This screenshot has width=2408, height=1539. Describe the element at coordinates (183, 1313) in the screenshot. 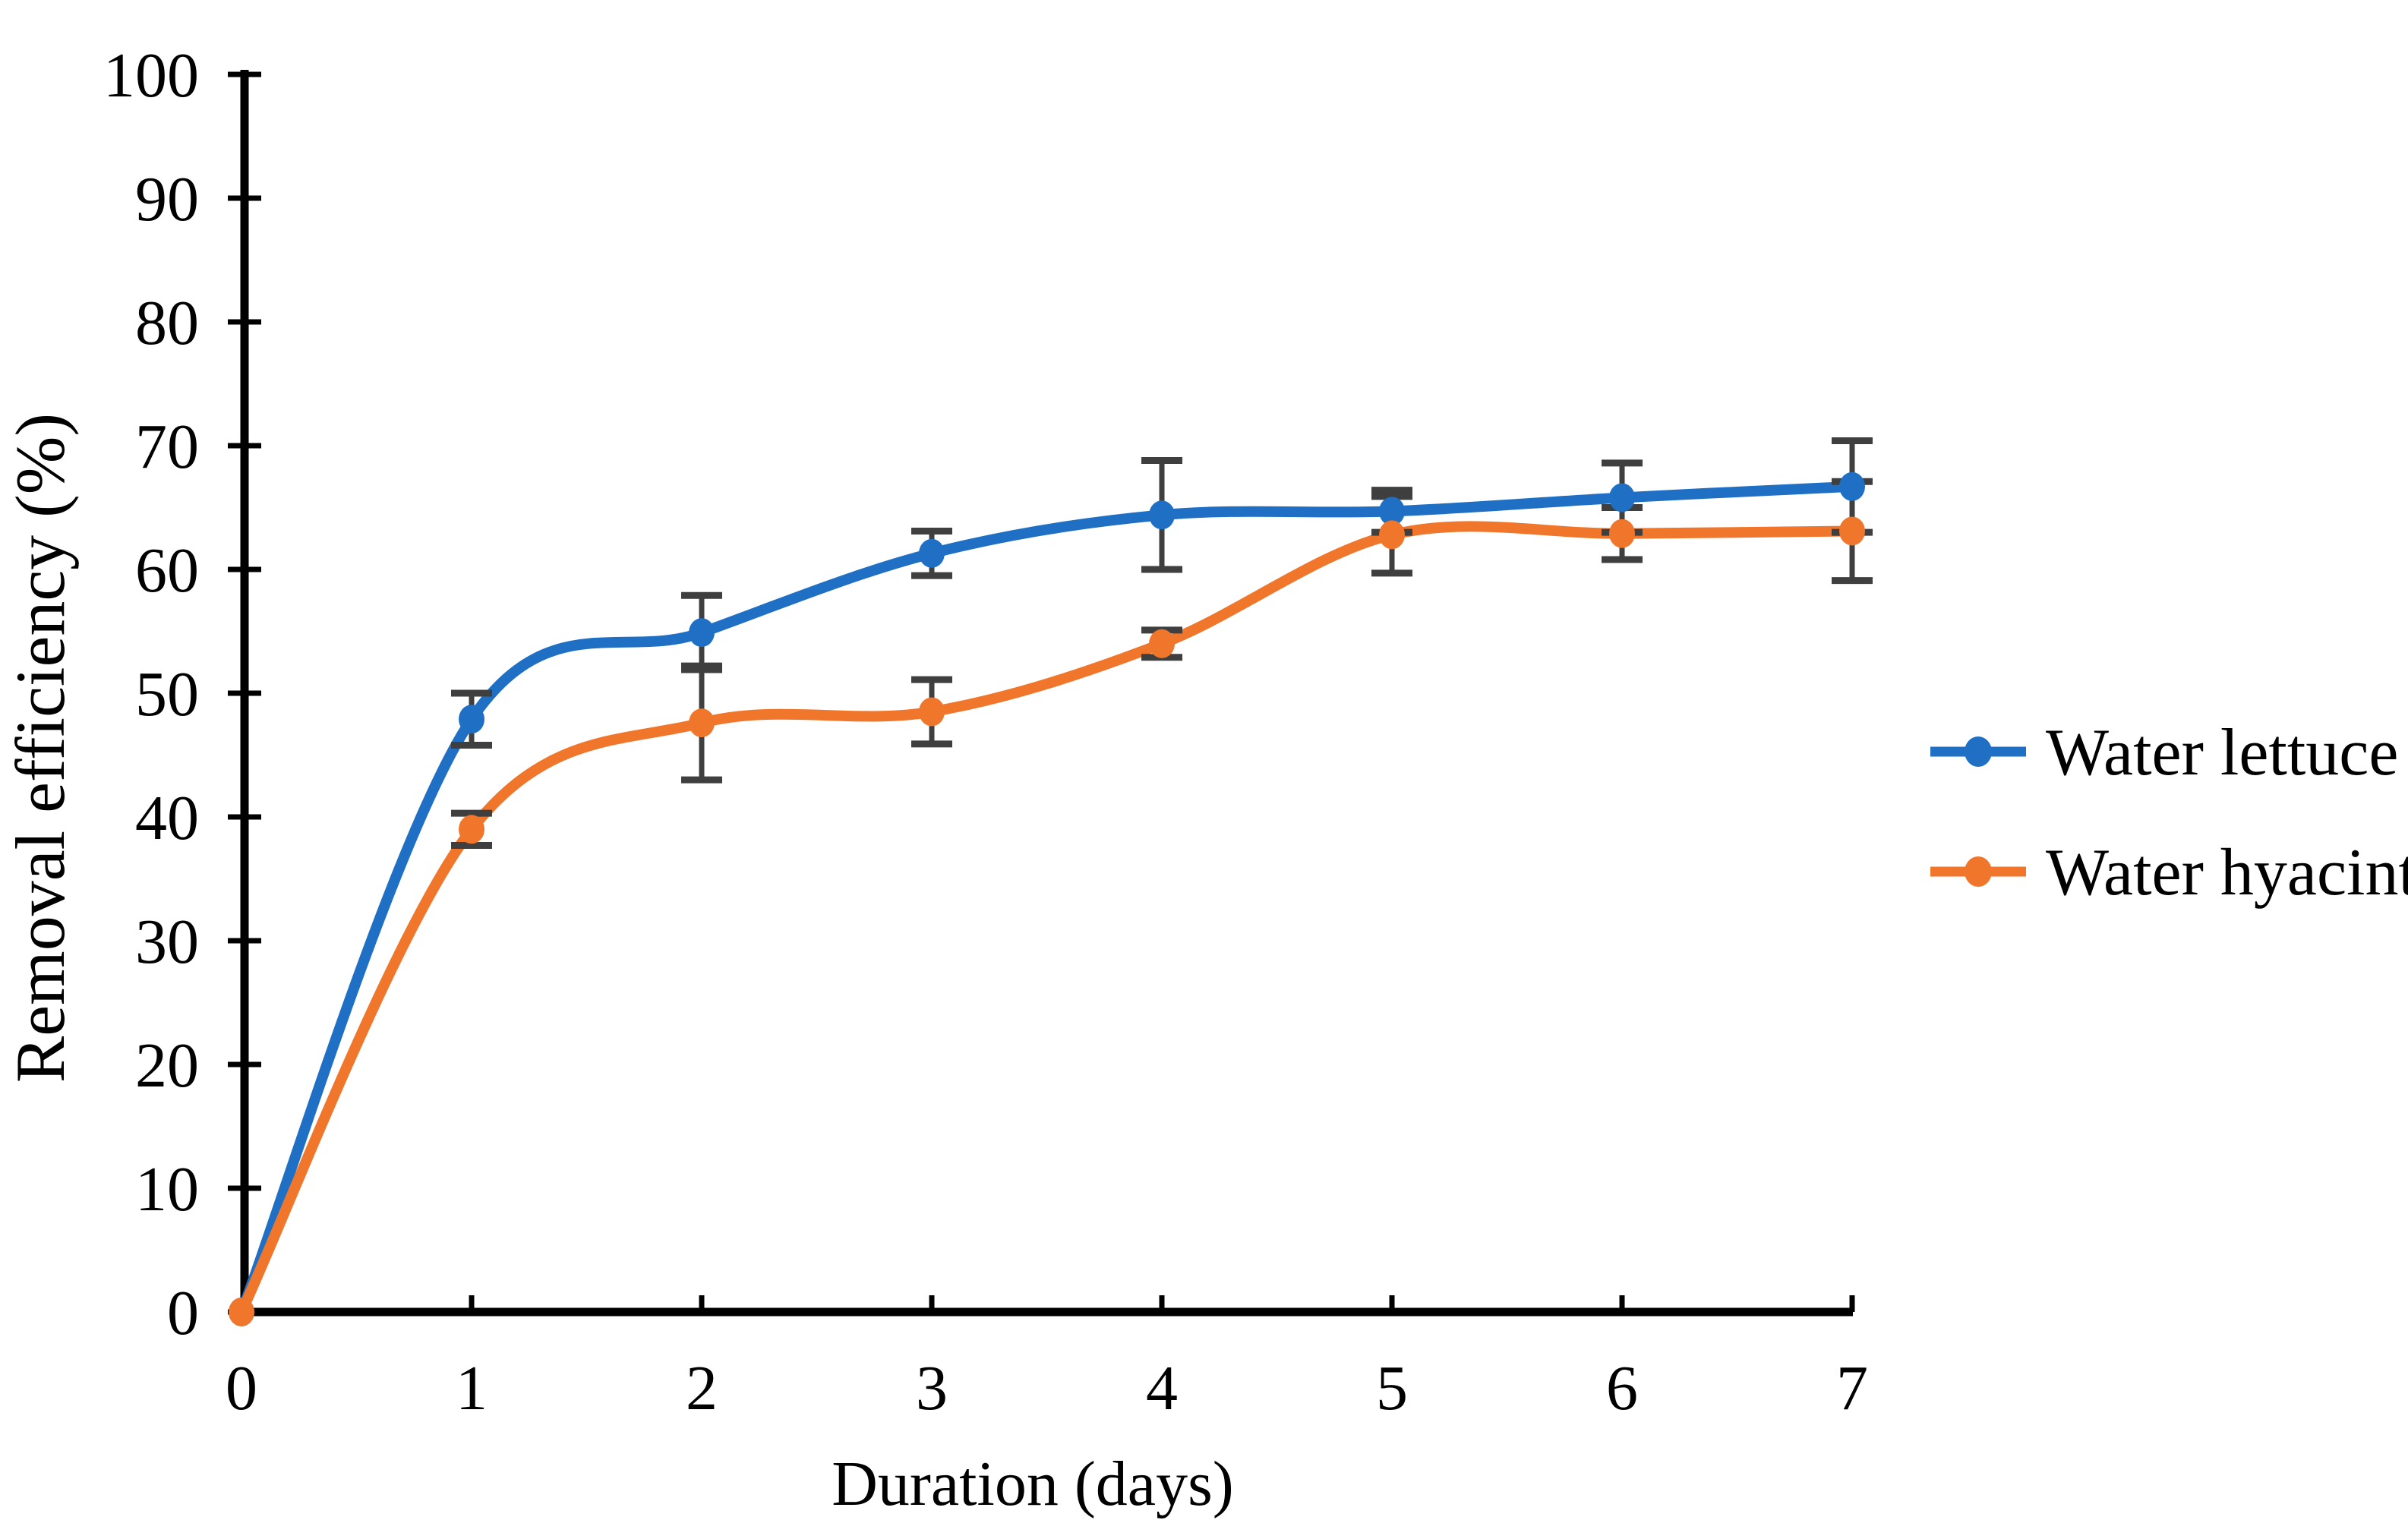

I see `y-tick-label: 0` at that location.